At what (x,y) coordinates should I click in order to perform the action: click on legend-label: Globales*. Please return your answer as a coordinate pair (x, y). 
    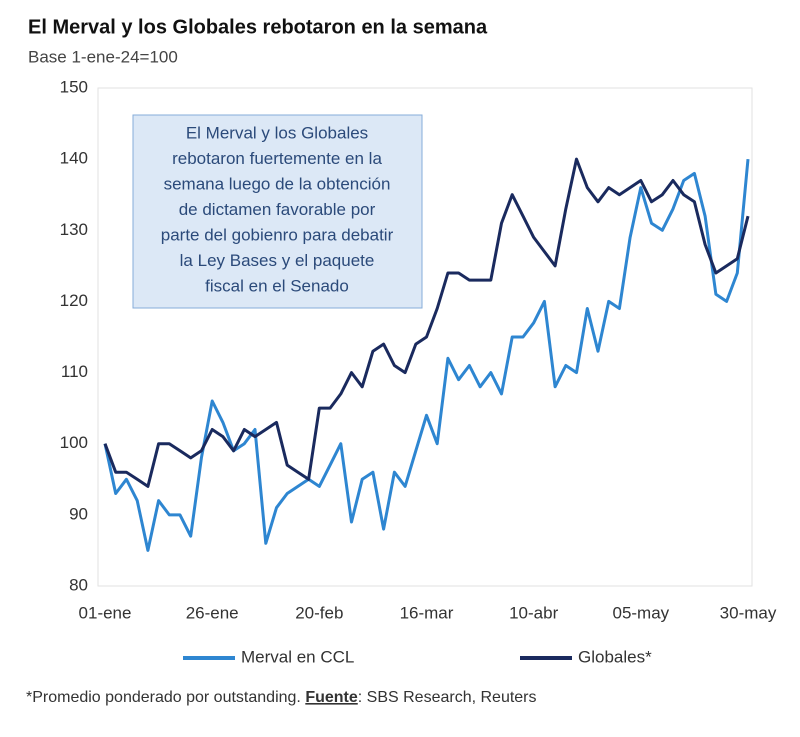
    Looking at the image, I should click on (615, 656).